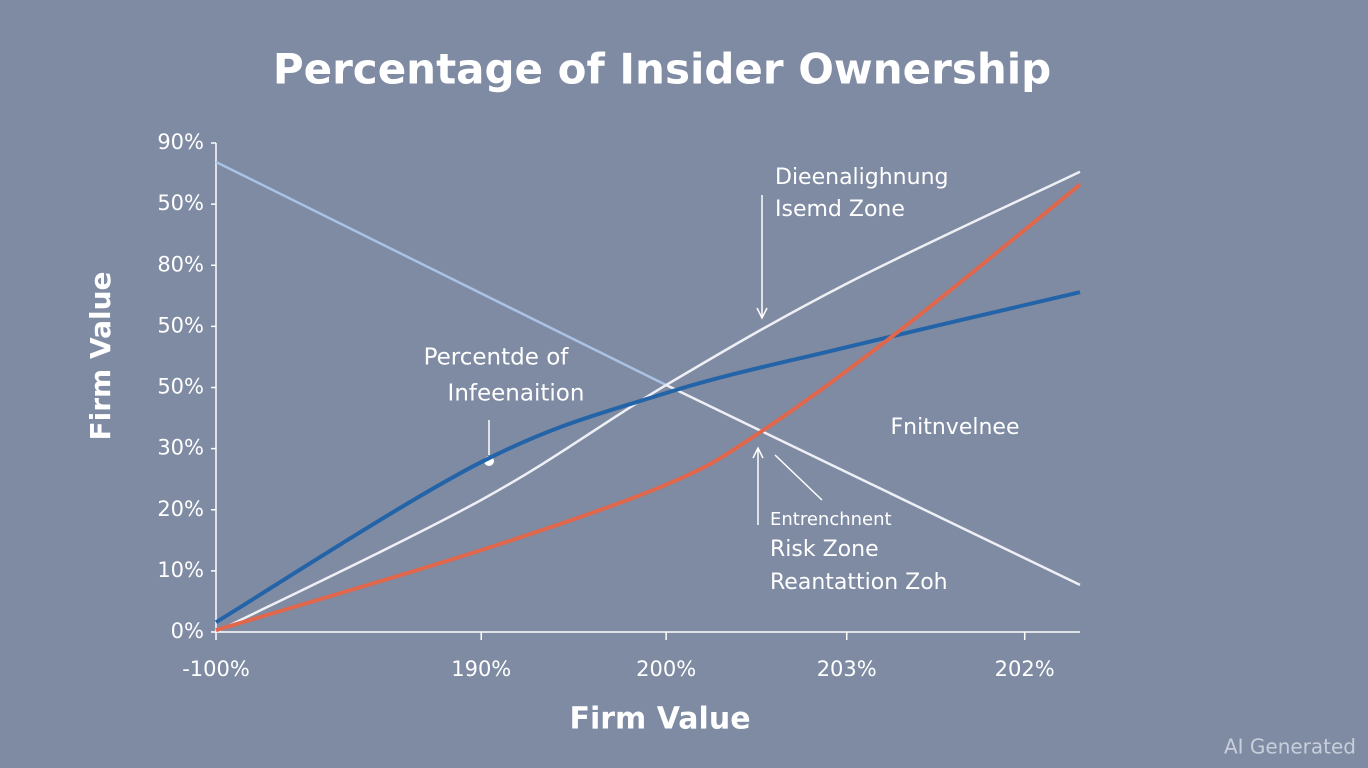  What do you see at coordinates (180, 509) in the screenshot?
I see `y-tick-label: 20%` at bounding box center [180, 509].